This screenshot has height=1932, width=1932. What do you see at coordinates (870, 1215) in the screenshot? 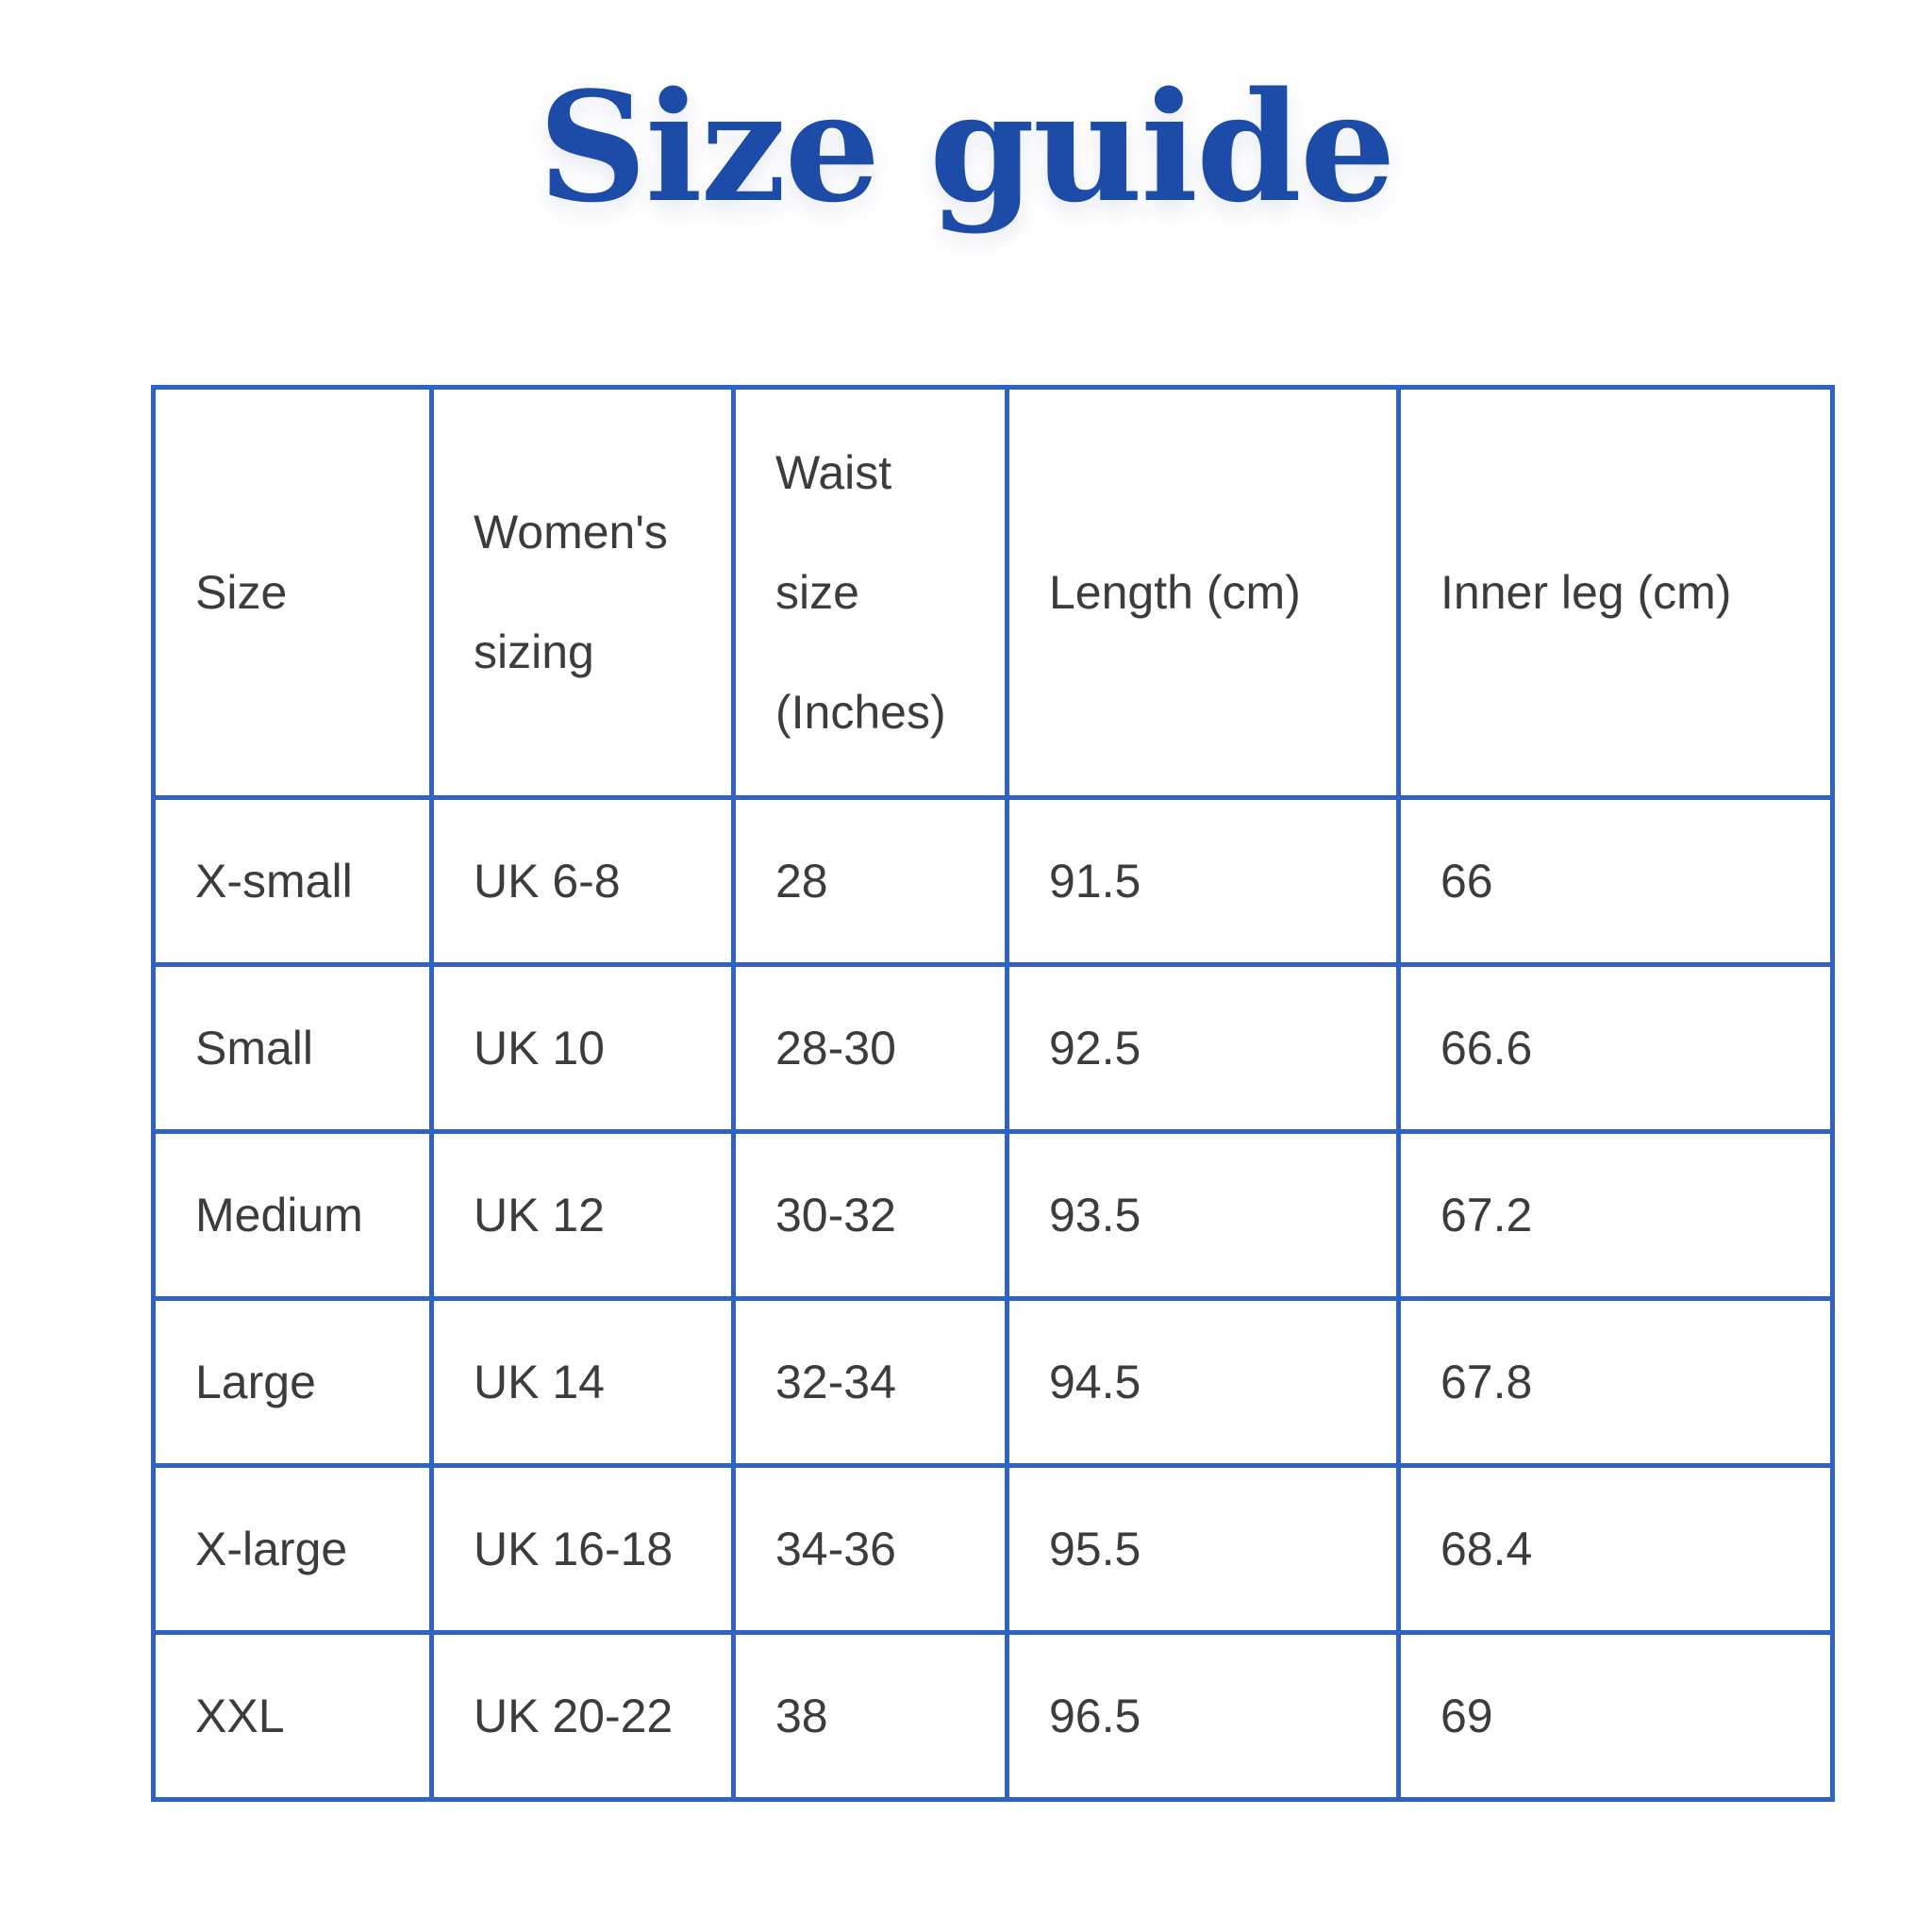
I see `cell-waist-size: 30-32` at bounding box center [870, 1215].